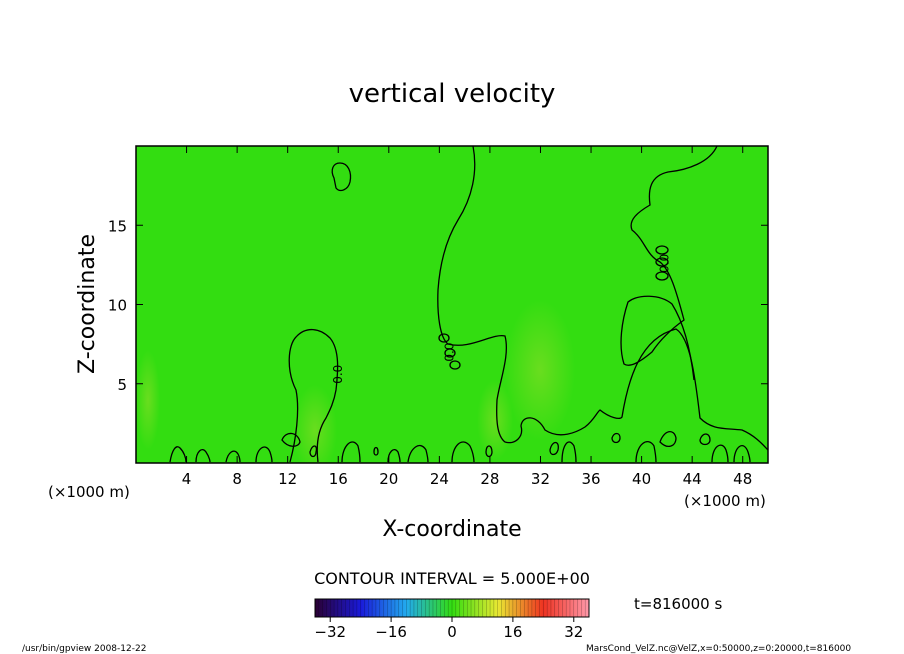 Image resolution: width=904 pixels, height=654 pixels. Describe the element at coordinates (338, 479) in the screenshot. I see `x-tick-label: 16` at that location.